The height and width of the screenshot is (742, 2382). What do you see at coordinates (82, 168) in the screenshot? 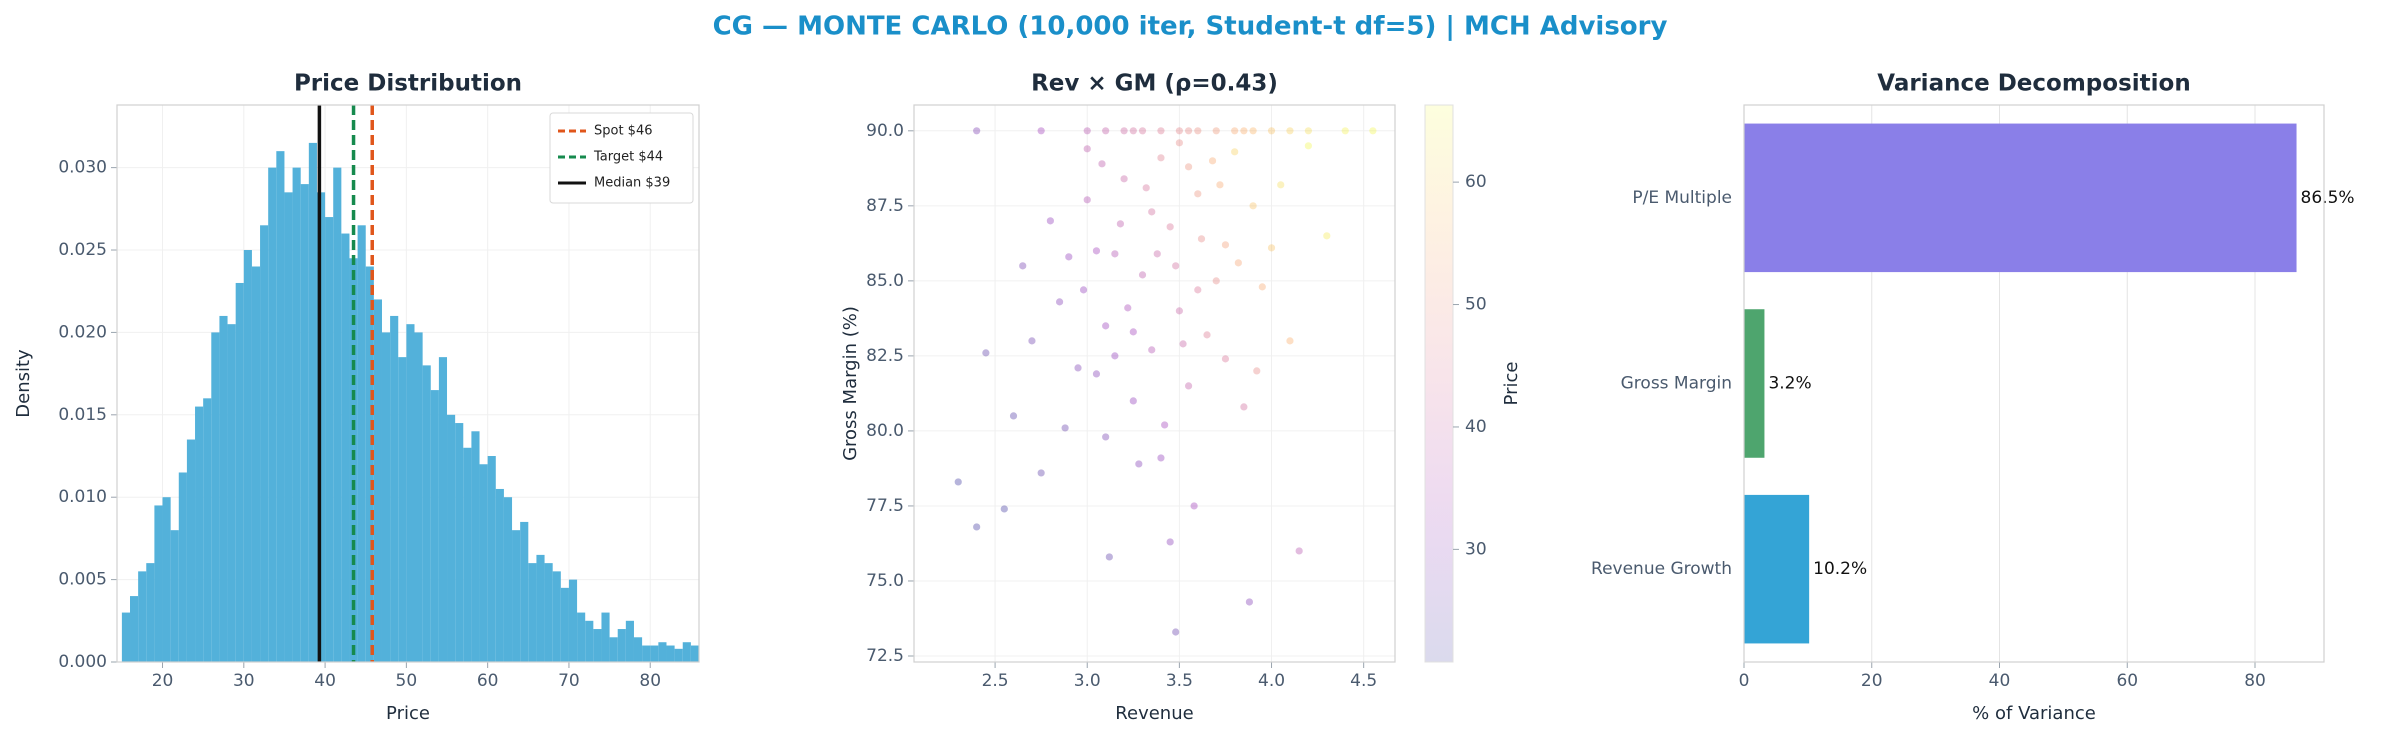
I see `y-tick-label: 0.030` at bounding box center [82, 168].